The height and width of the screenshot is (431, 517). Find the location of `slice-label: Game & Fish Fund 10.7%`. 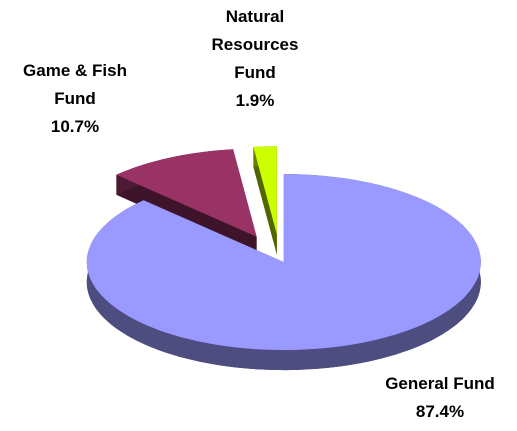

slice-label: Game & Fish Fund 10.7% is located at coordinates (75, 99).